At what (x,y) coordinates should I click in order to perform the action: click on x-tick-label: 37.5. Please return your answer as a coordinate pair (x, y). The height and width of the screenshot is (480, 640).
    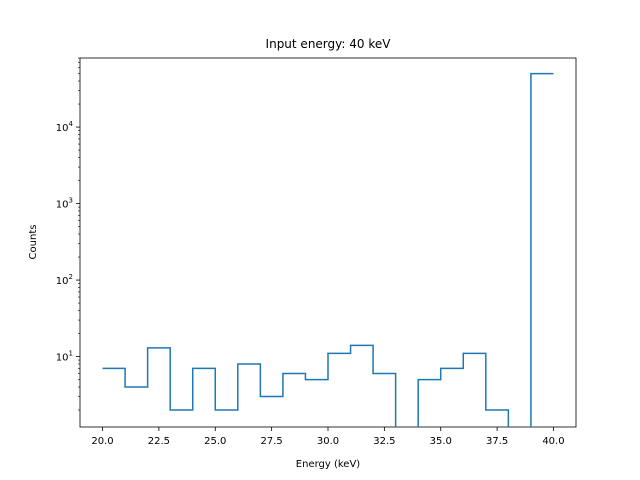
    Looking at the image, I should click on (497, 441).